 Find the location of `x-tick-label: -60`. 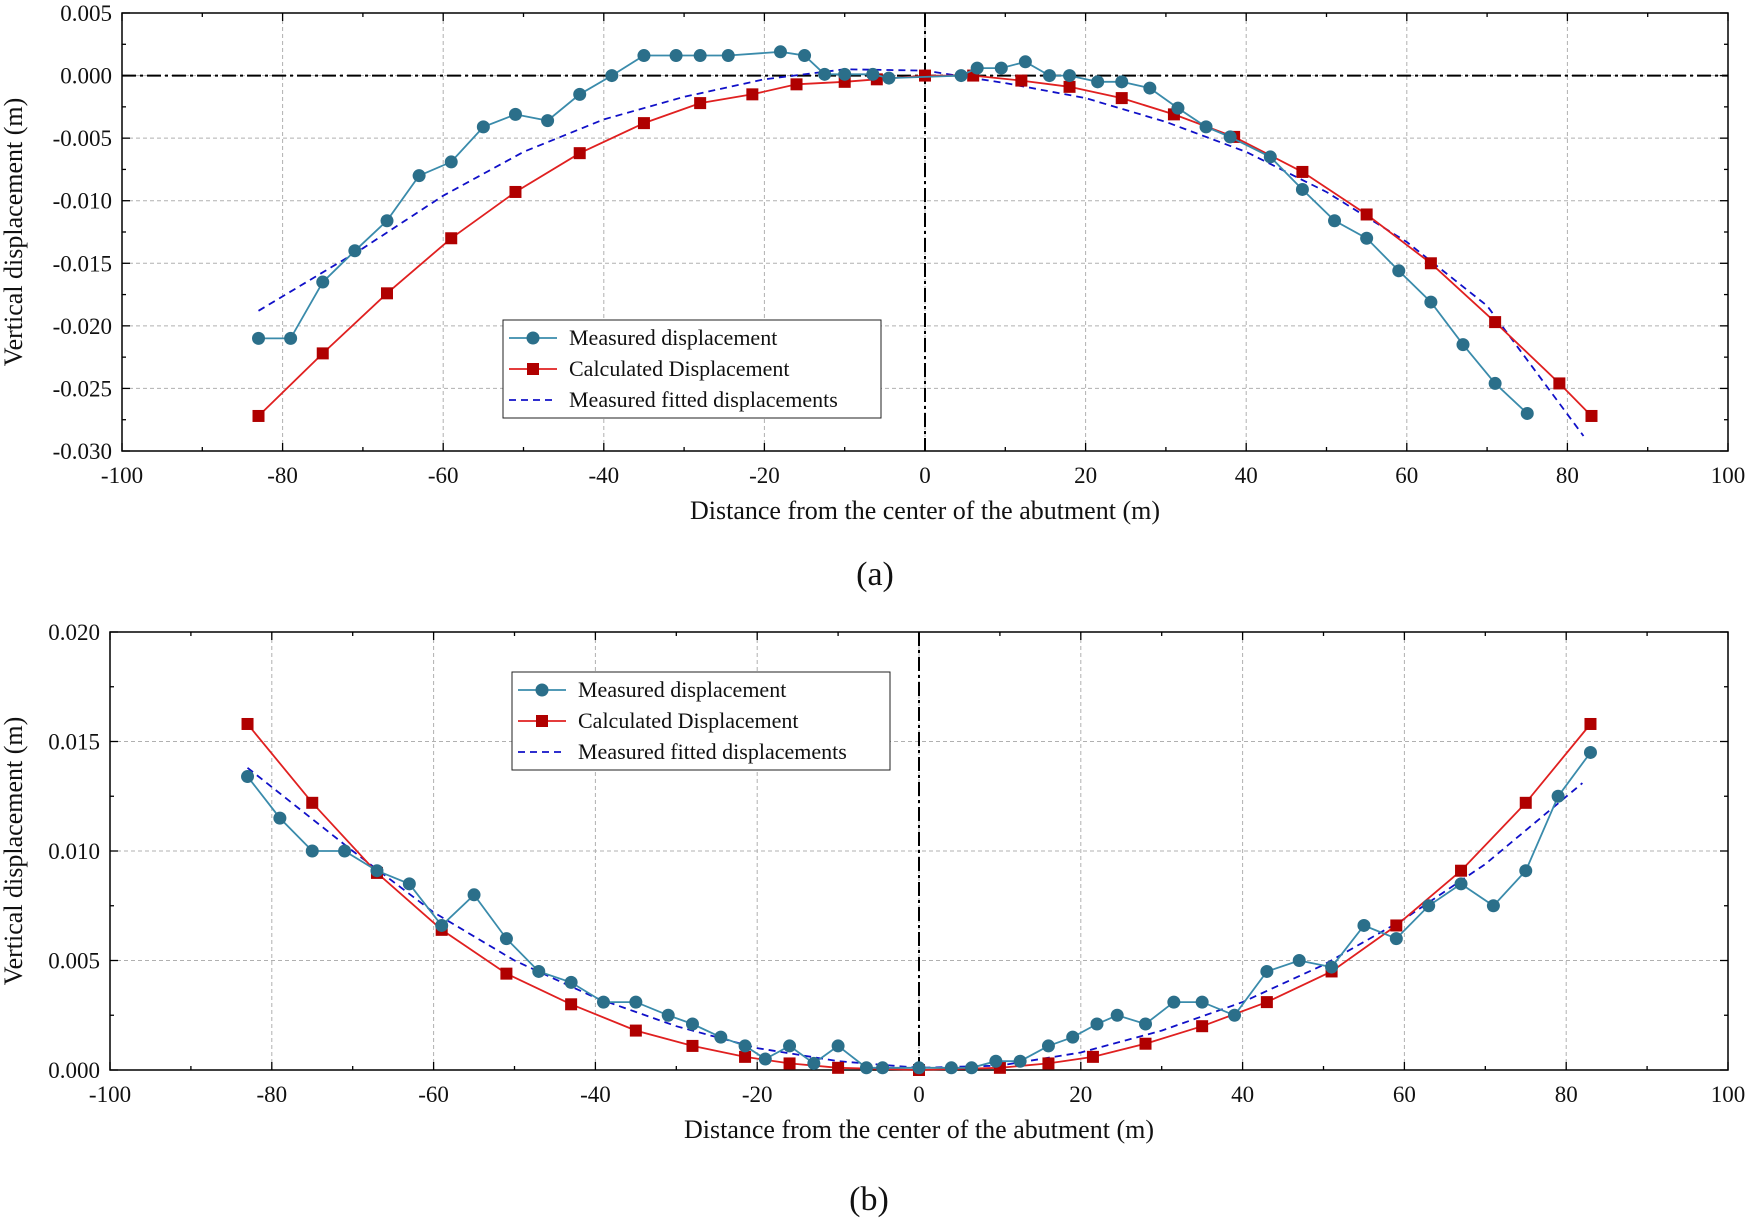

x-tick-label: -60 is located at coordinates (433, 1094).